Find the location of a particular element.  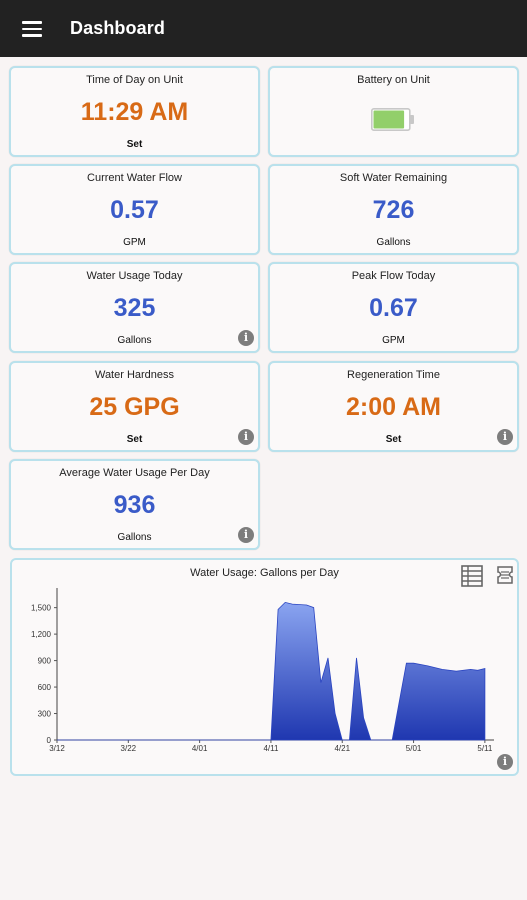

x-tick-label: 3/12 is located at coordinates (57, 748).